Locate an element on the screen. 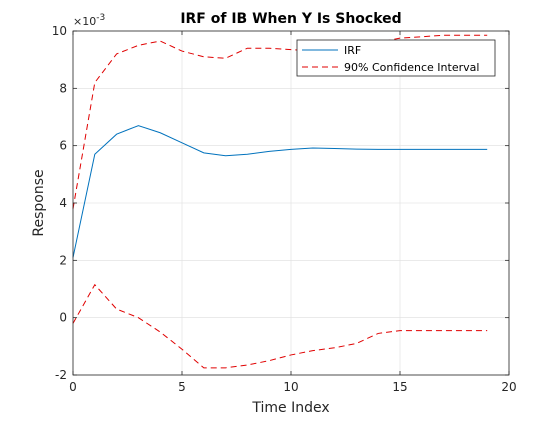  x-tick-label: 0 is located at coordinates (73, 387).